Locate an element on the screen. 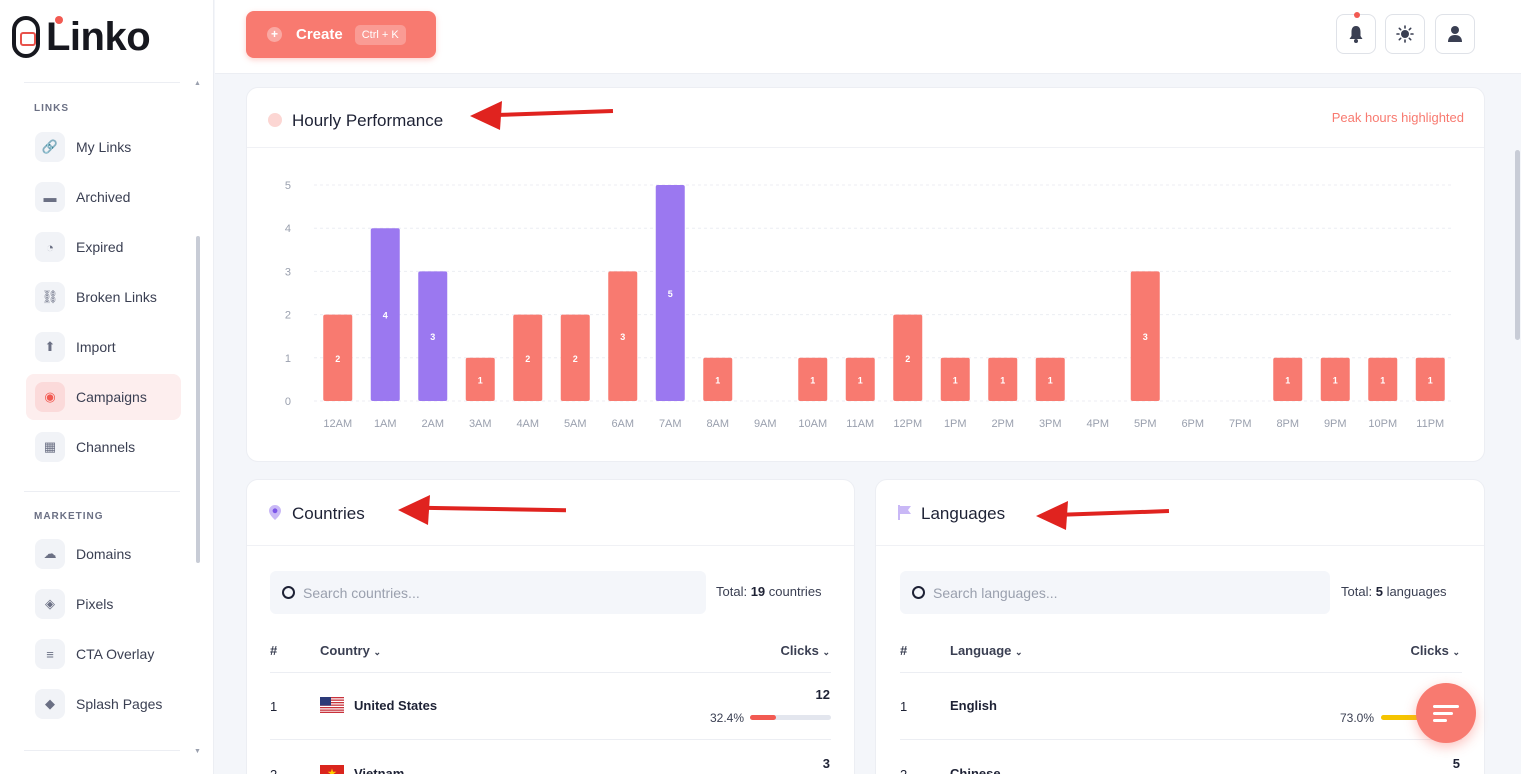 The image size is (1521, 774). sun-icon is located at coordinates (1405, 34).